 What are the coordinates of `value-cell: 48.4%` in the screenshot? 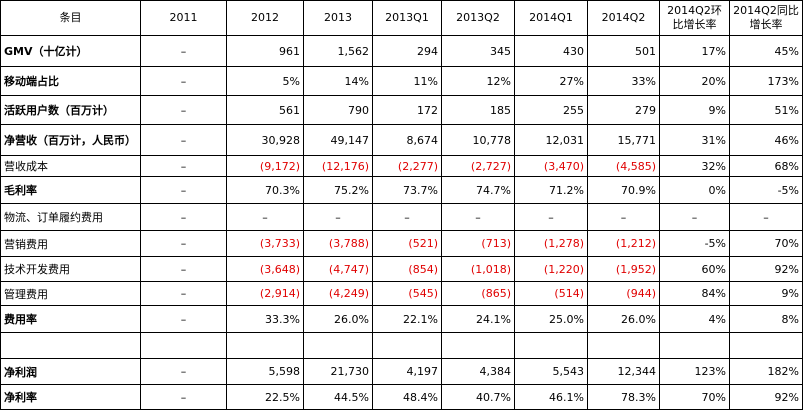 It's located at (407, 397).